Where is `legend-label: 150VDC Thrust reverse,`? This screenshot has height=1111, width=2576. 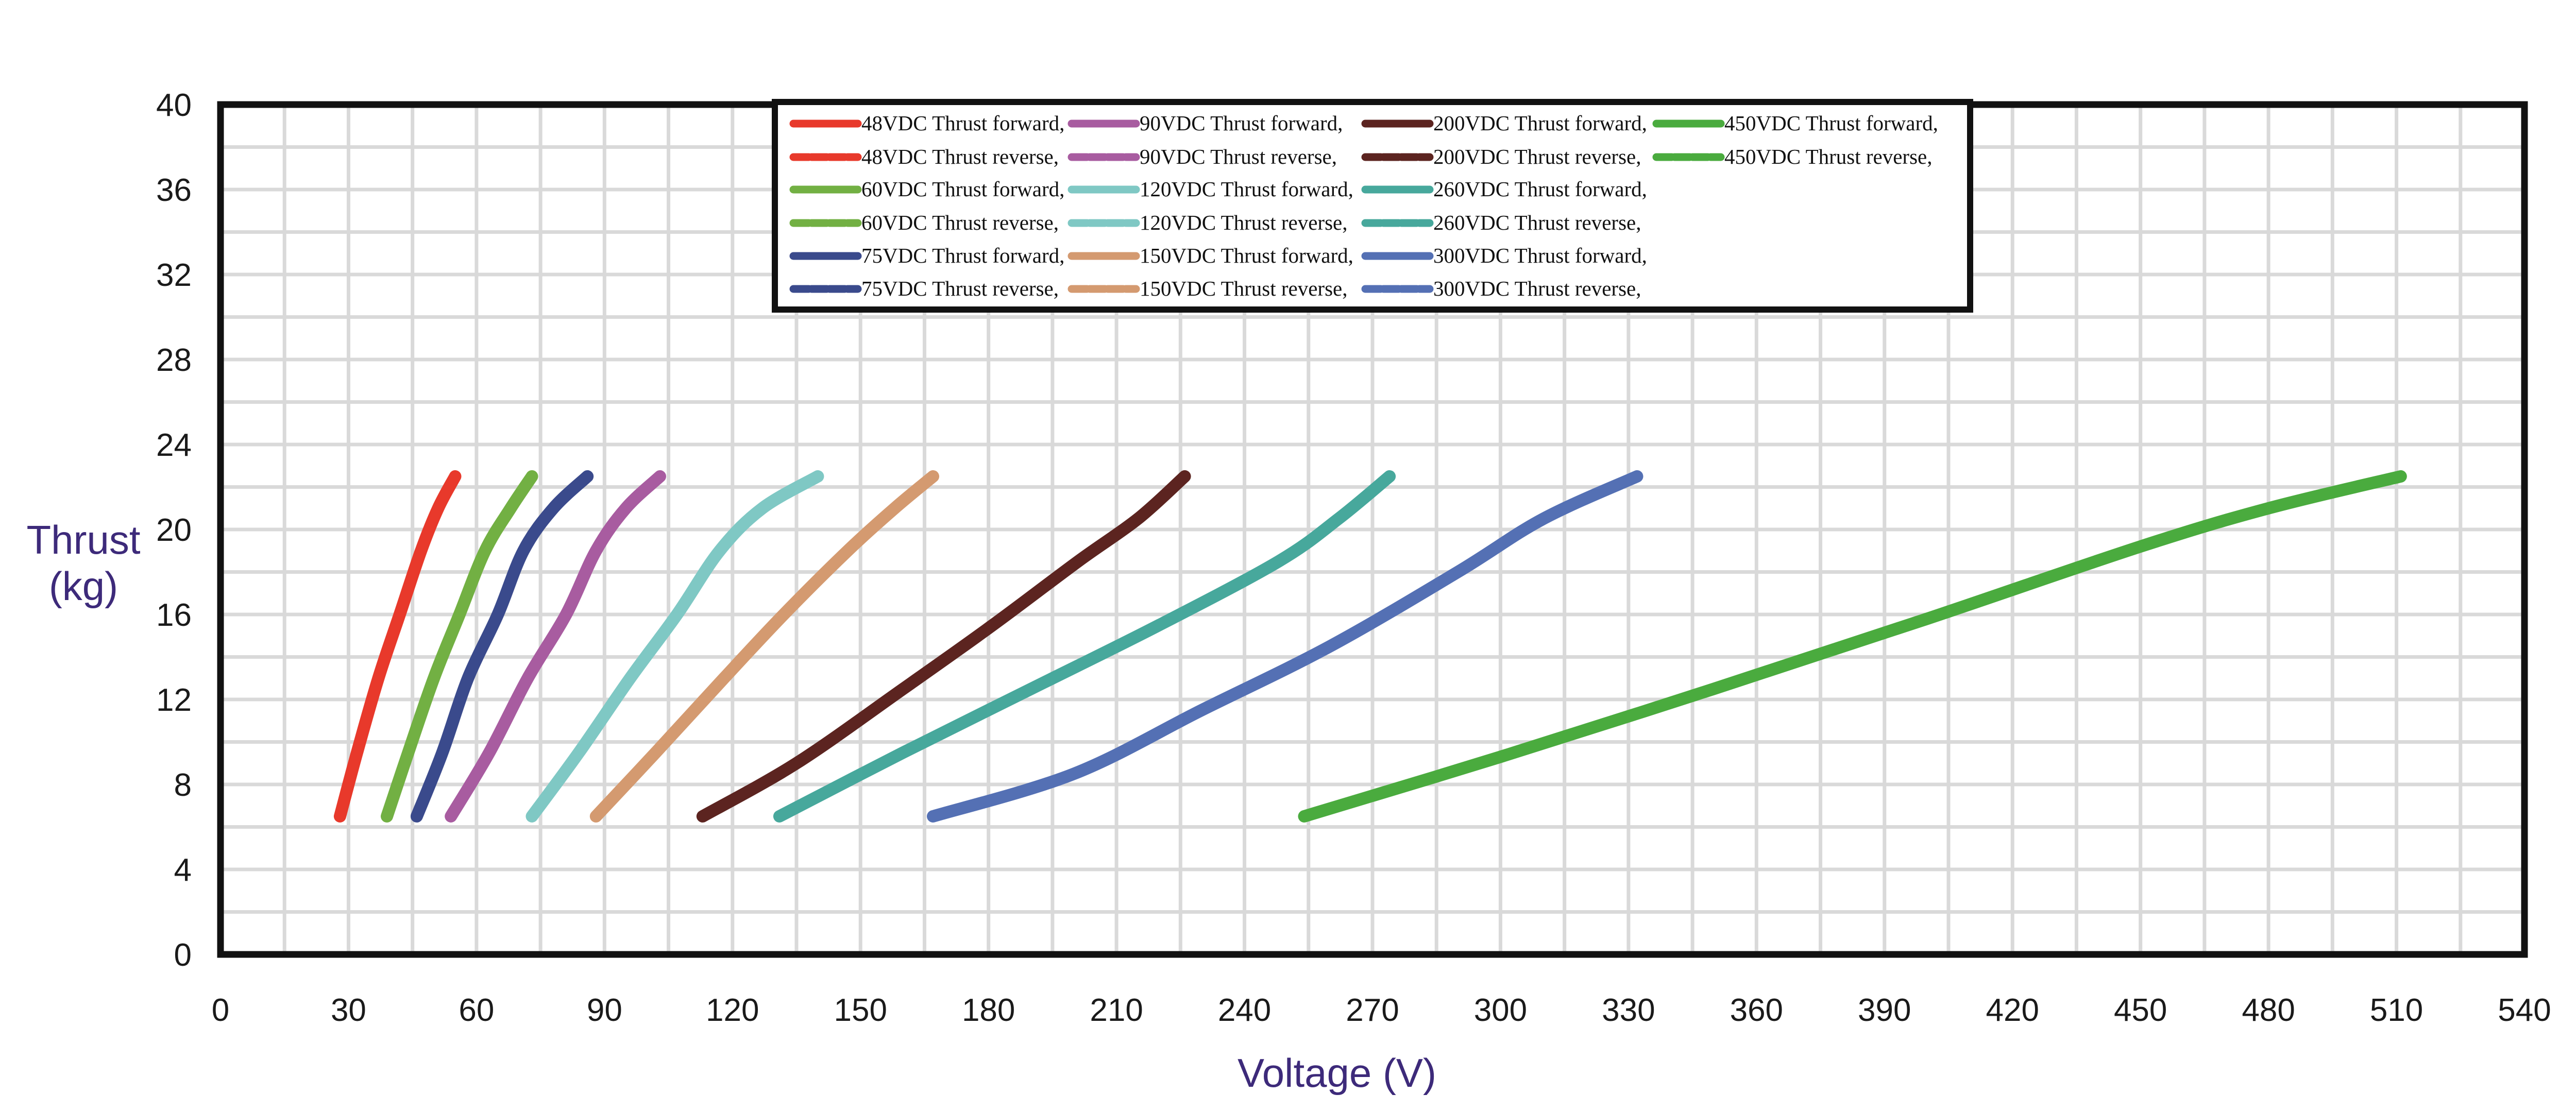 legend-label: 150VDC Thrust reverse, is located at coordinates (1243, 288).